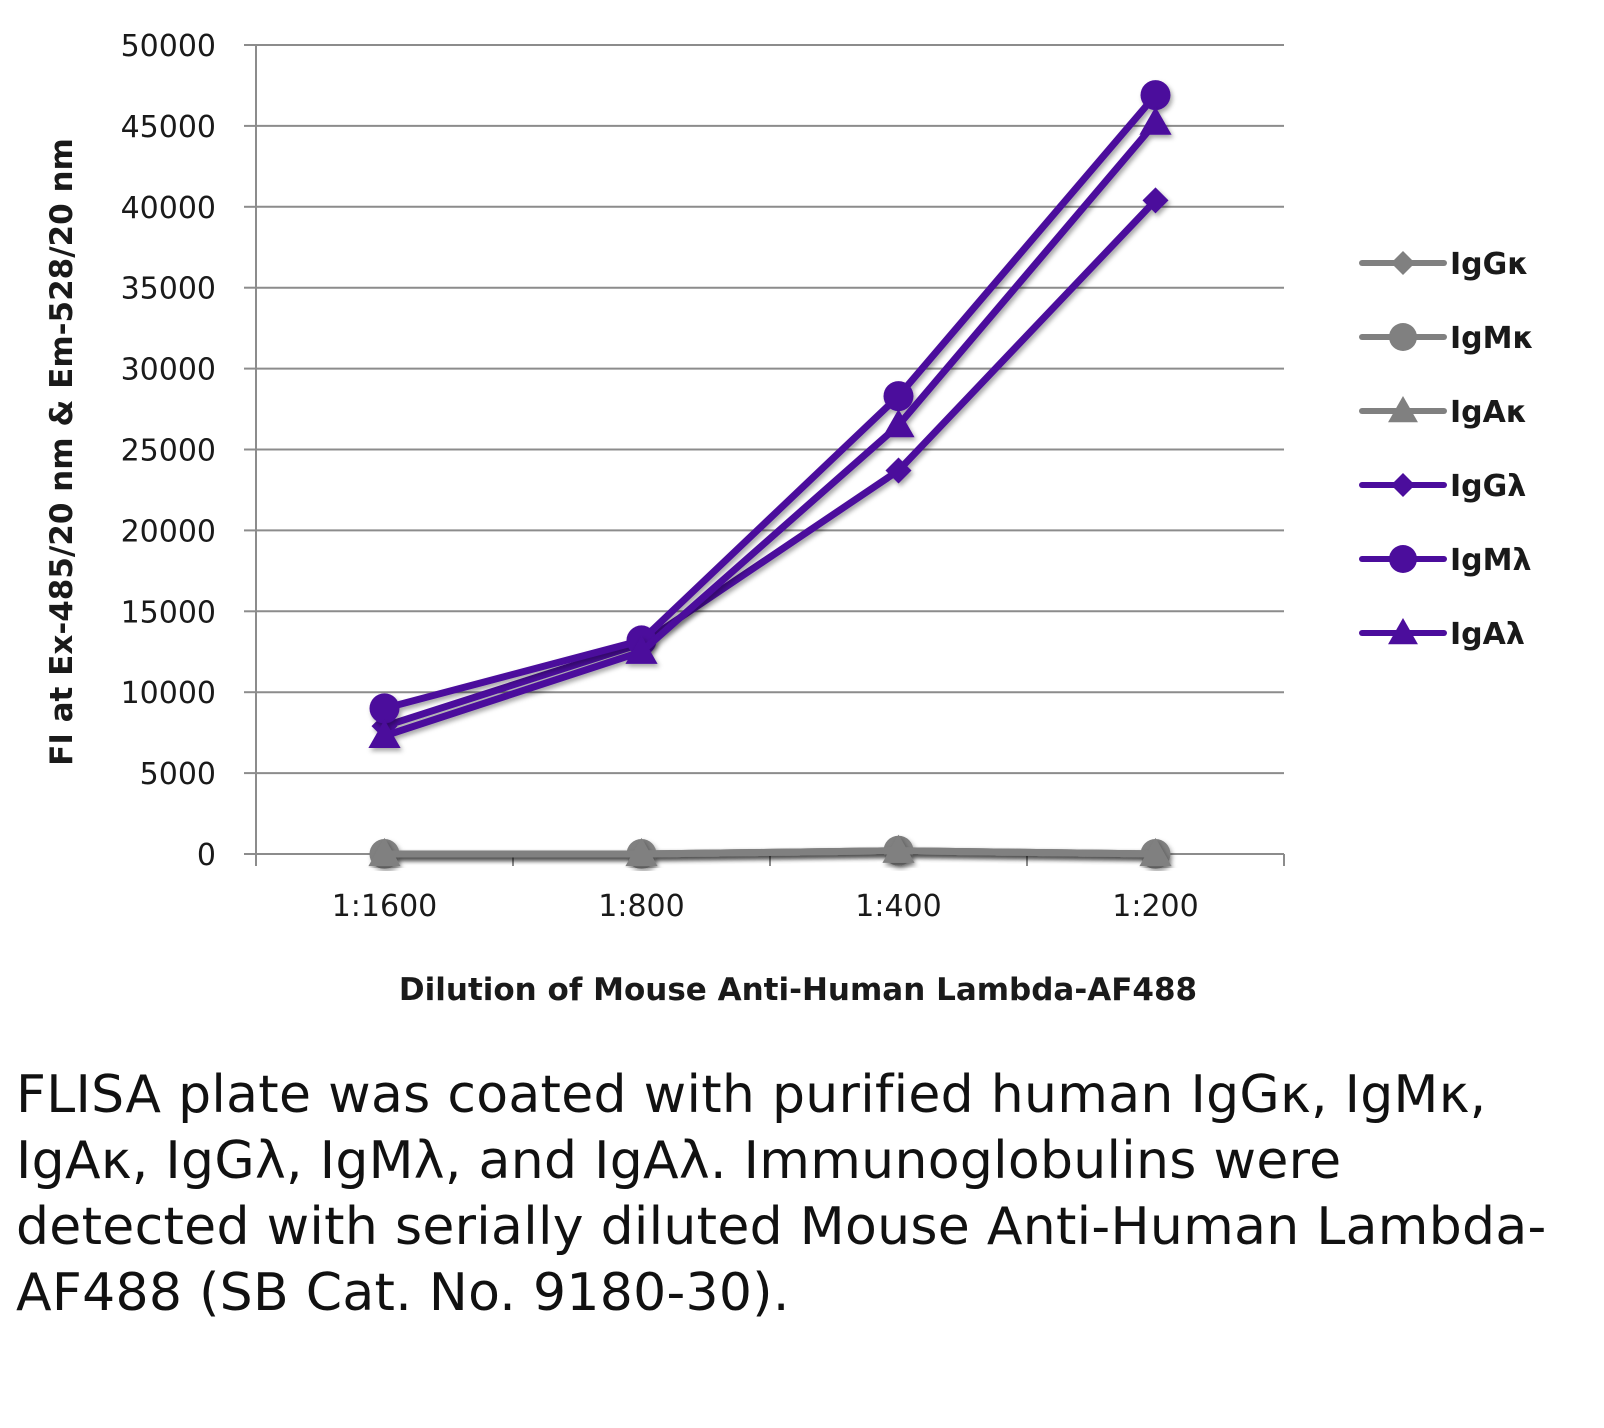  Describe the element at coordinates (1446, 449) in the screenshot. I see `legend: IgGκ IgMκ IgAκ IgGλ IgMλ IgAλ` at that location.